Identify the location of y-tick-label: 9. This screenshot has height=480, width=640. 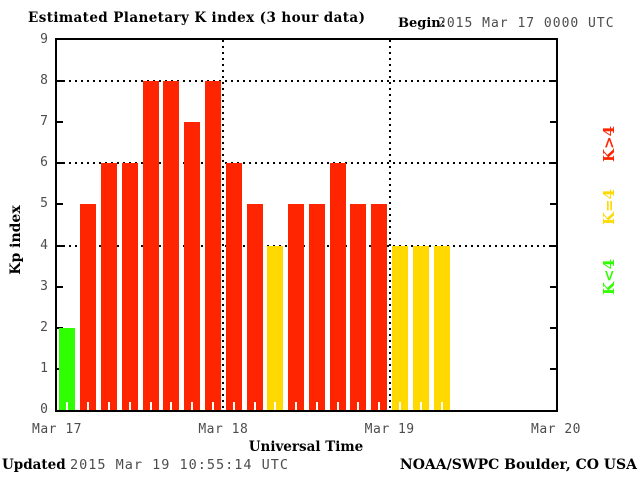
(44, 39).